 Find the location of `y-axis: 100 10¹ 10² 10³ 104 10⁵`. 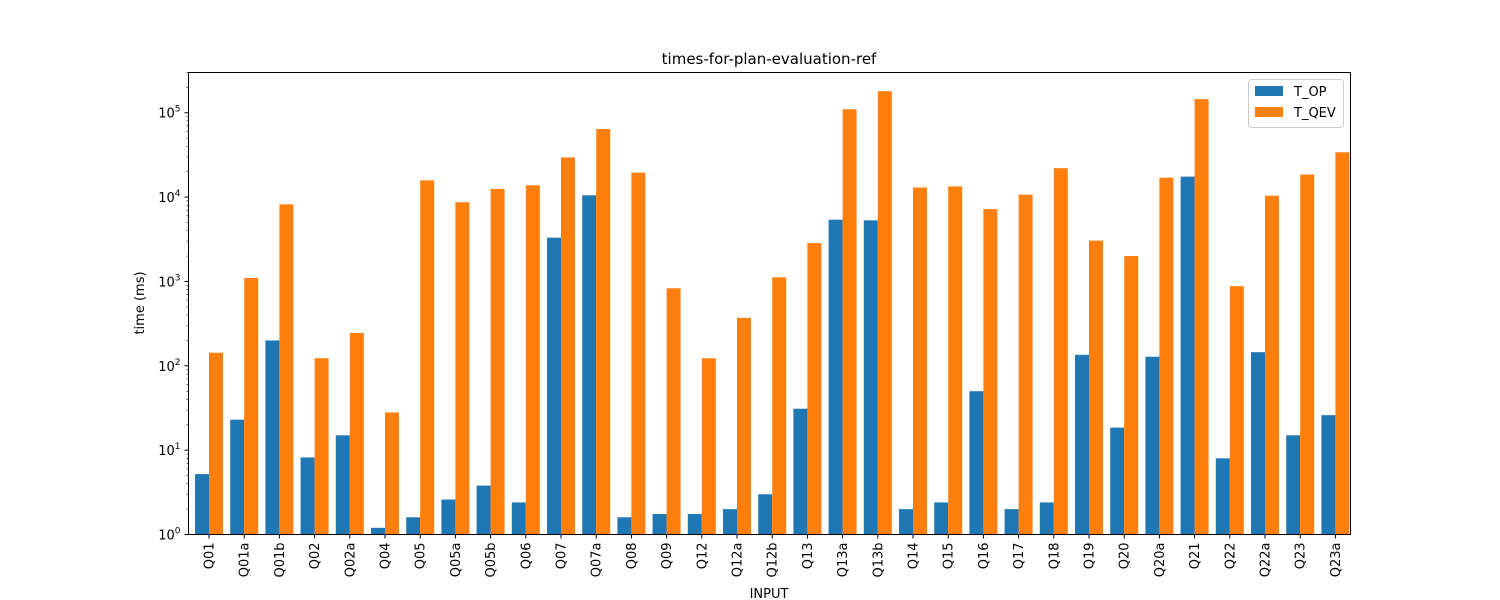

y-axis: 100 10¹ 10² 10³ 104 10⁵ is located at coordinates (173, 308).